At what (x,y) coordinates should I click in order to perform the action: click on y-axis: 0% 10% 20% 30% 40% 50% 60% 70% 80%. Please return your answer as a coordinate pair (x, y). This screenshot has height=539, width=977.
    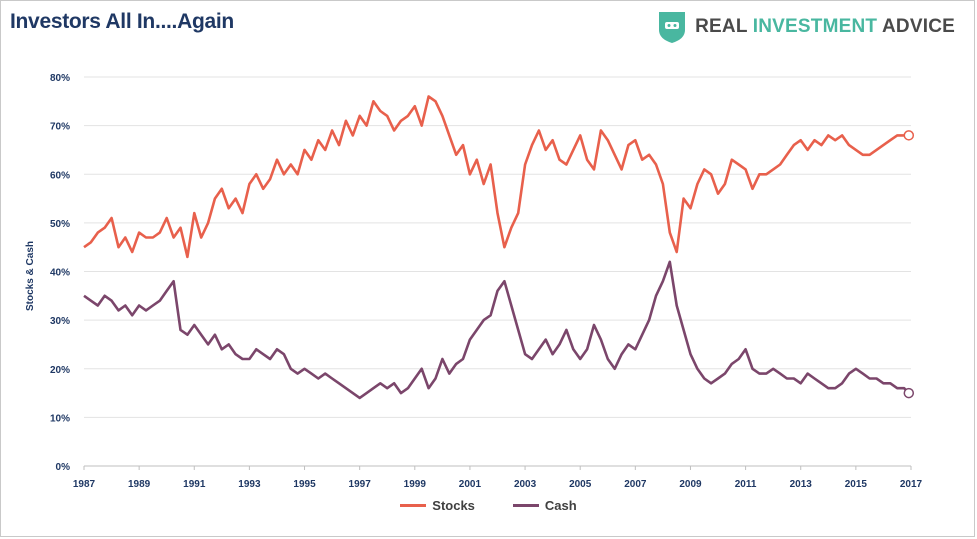
    Looking at the image, I should click on (60, 273).